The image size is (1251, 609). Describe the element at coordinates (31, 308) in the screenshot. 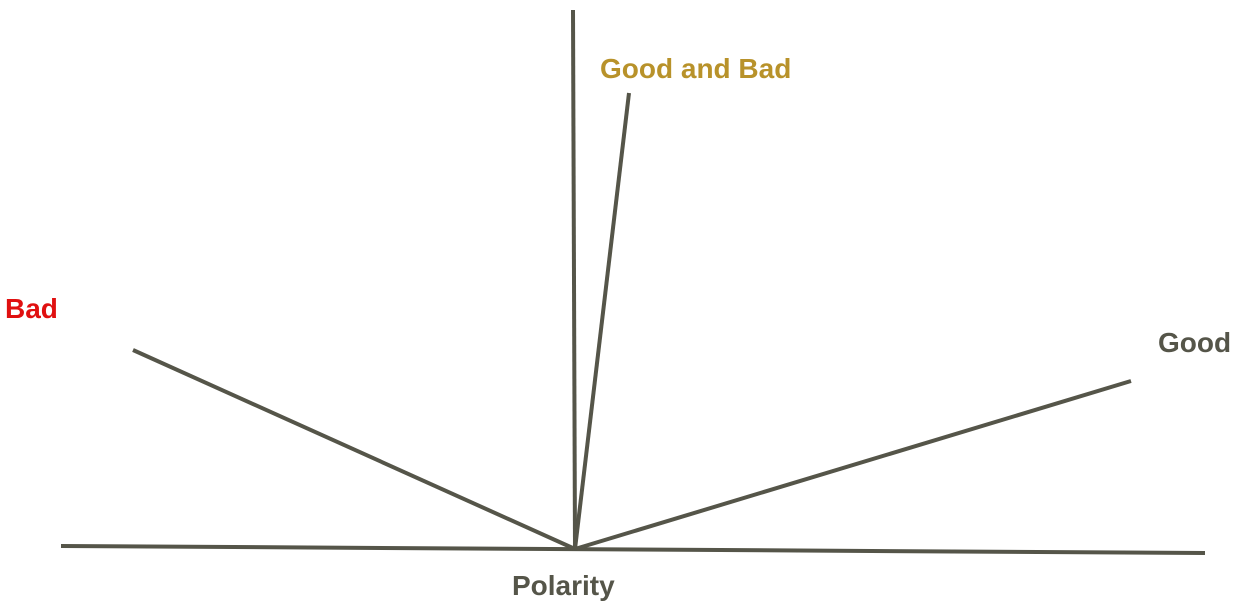

I see `bad-label: Bad` at that location.